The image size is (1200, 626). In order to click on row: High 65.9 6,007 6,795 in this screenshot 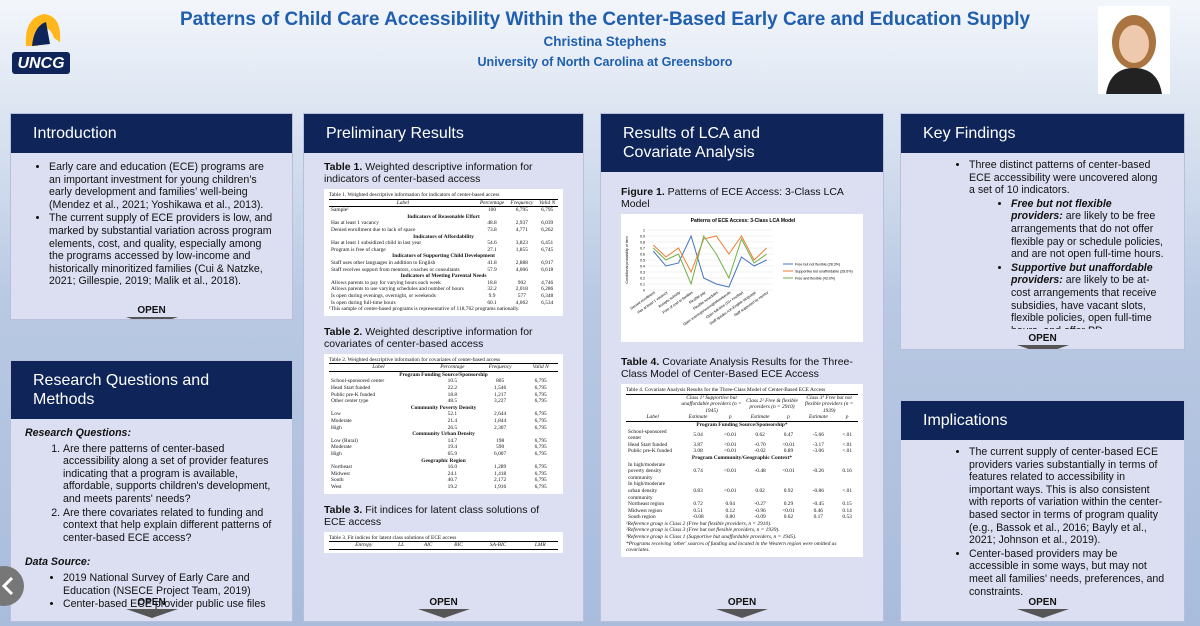, I will do `click(443, 454)`.